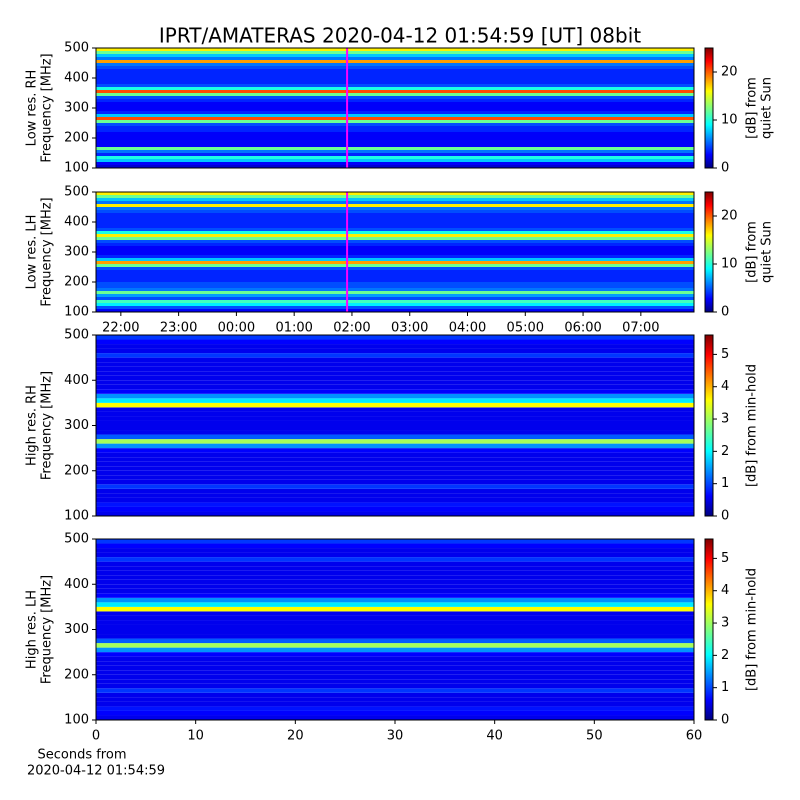 The width and height of the screenshot is (800, 800). Describe the element at coordinates (236, 328) in the screenshot. I see `x-tick-label: 00:00` at that location.